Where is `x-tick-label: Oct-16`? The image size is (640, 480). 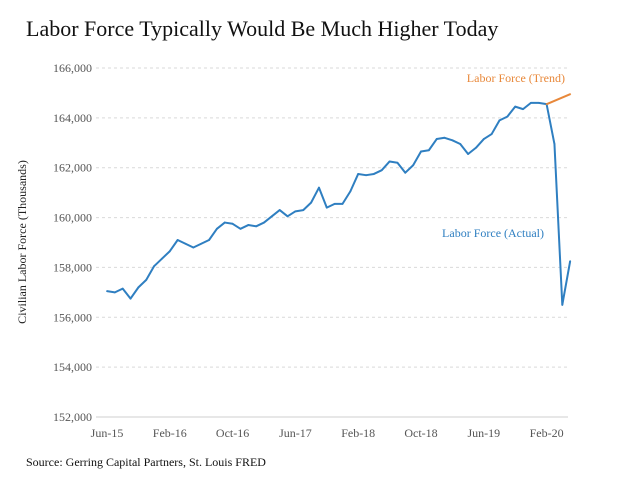
x-tick-label: Oct-16 is located at coordinates (232, 433).